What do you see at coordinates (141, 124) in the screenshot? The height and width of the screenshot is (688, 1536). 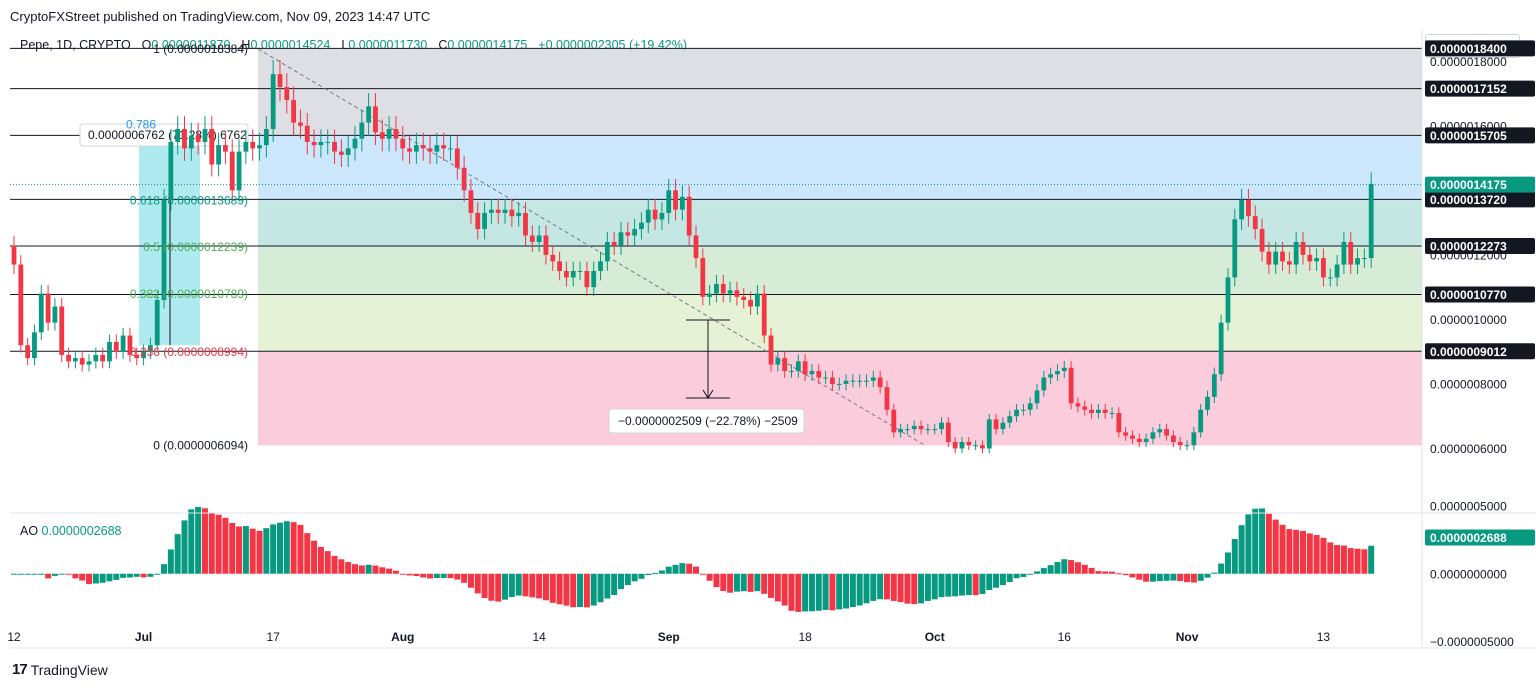 I see `fib-label-786: 0.786` at bounding box center [141, 124].